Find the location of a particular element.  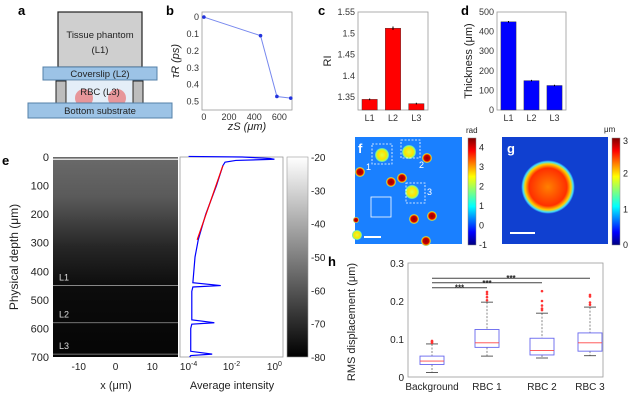

colorbar-tick-label: -70 is located at coordinates (318, 325).